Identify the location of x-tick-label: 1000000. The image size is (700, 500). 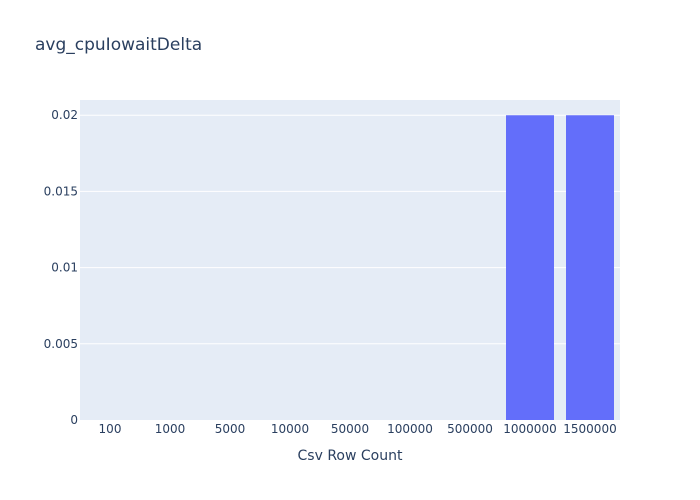
(529, 429).